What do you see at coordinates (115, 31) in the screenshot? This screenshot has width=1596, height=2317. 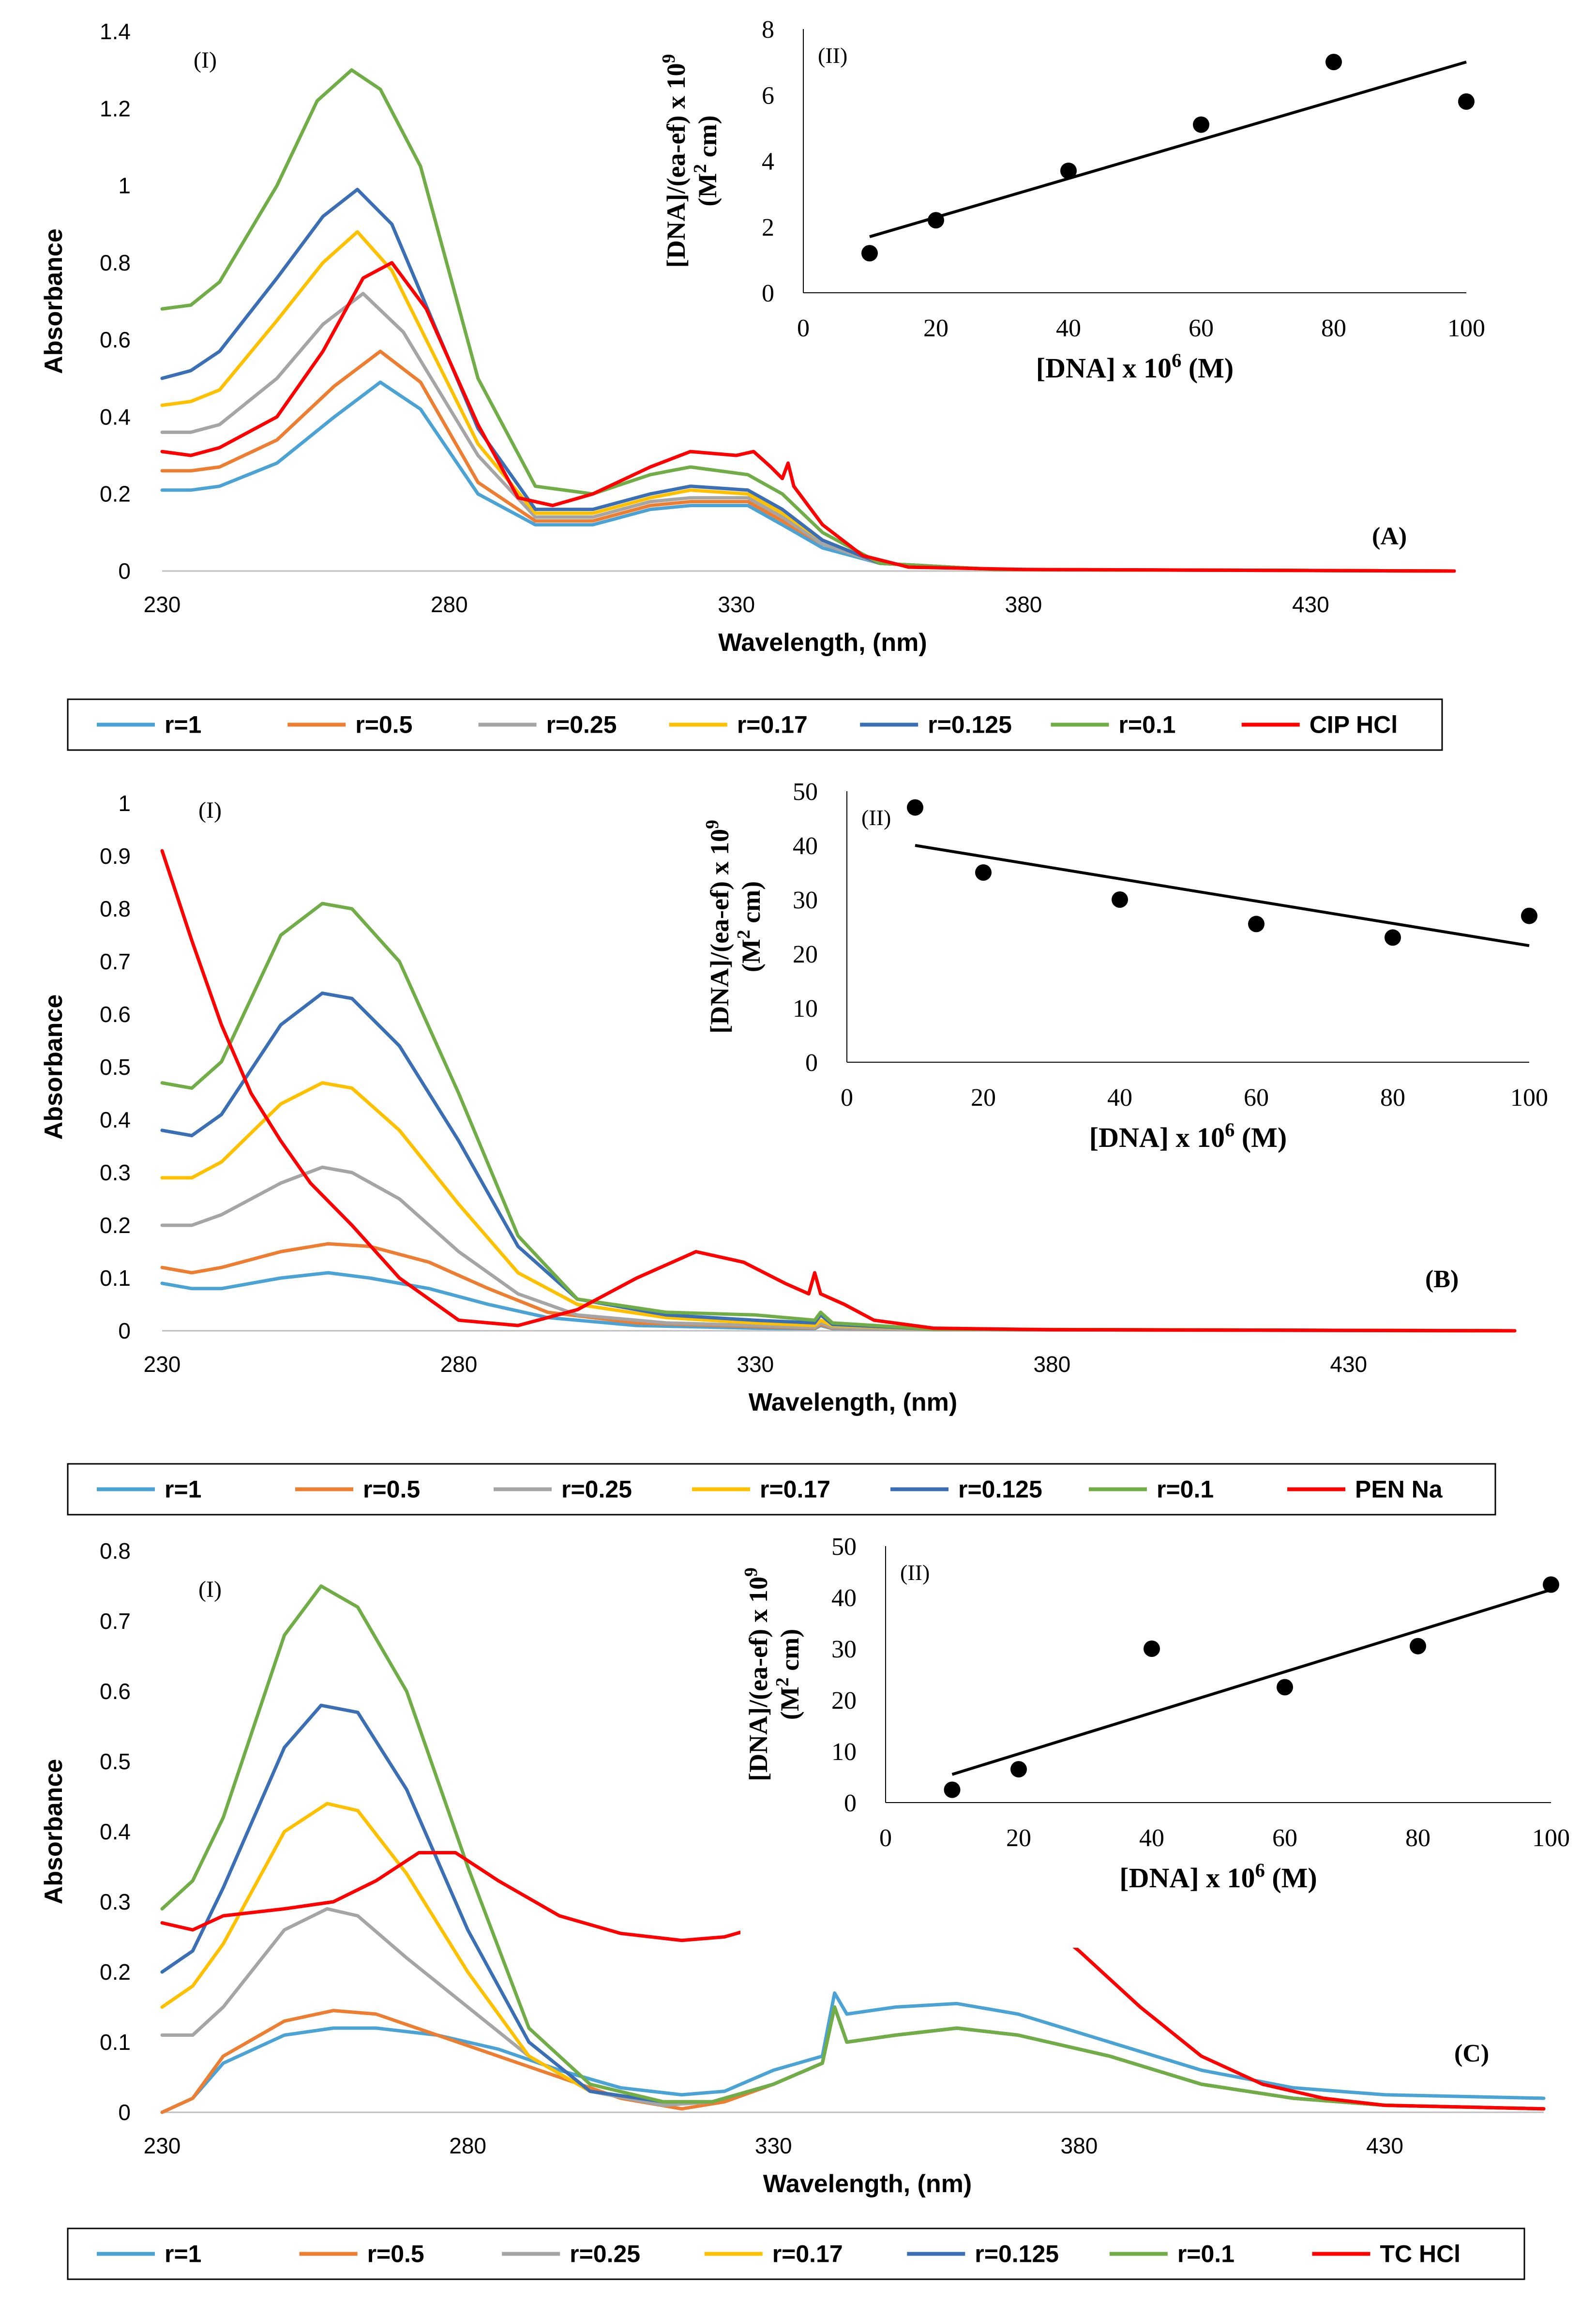 I see `y-tick-label: 1.4` at bounding box center [115, 31].